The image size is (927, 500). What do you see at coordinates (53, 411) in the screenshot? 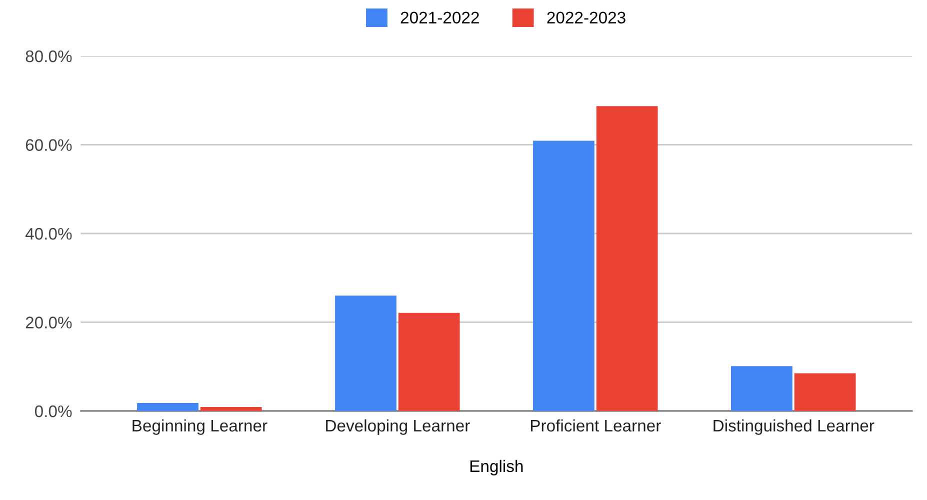
I see `y-tick-label: 0.0%` at bounding box center [53, 411].